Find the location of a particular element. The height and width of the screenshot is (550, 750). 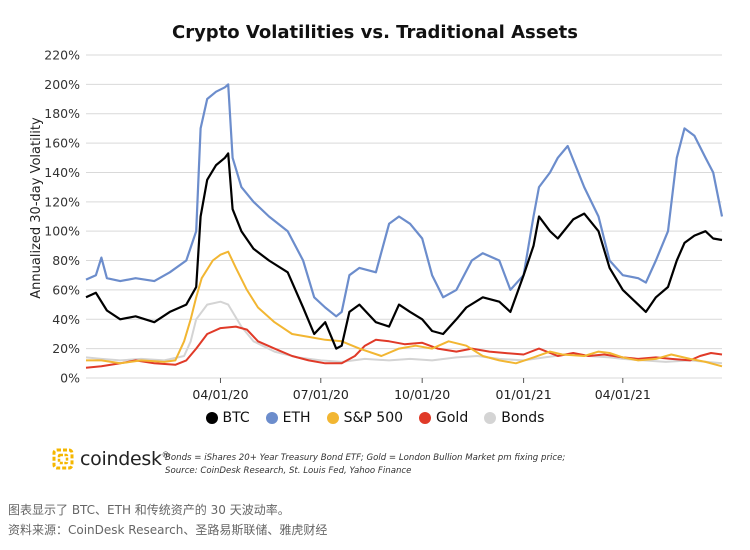

y-tick-label: 40% is located at coordinates (66, 319).